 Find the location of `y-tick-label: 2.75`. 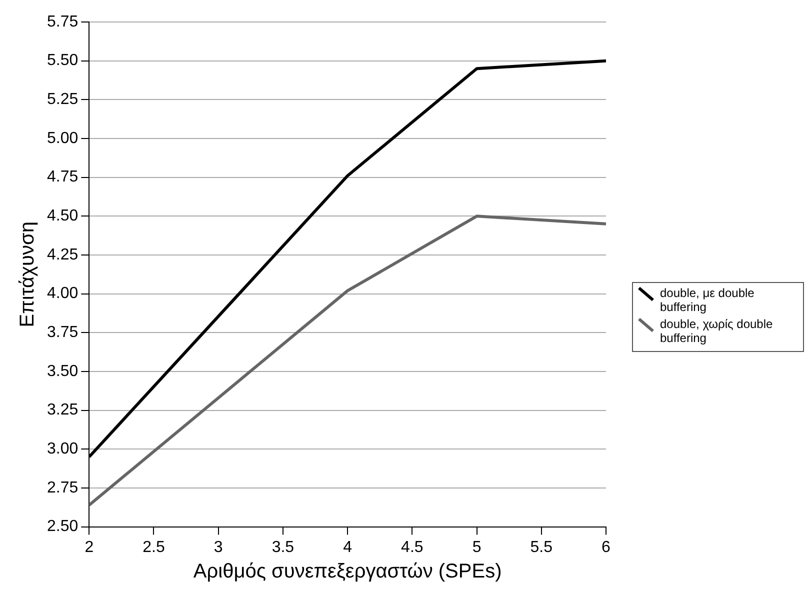

y-tick-label: 2.75 is located at coordinates (62, 487).